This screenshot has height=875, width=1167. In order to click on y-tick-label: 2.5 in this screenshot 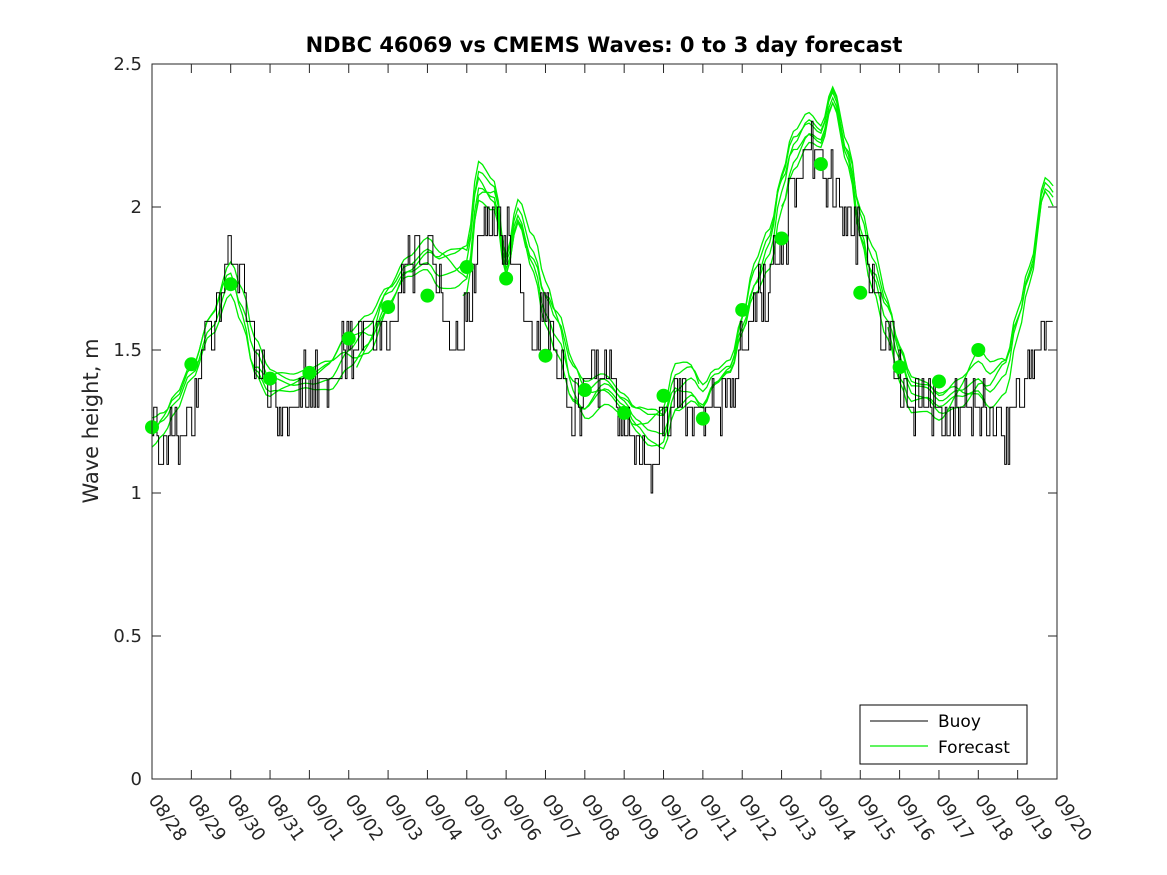, I will do `click(127, 64)`.